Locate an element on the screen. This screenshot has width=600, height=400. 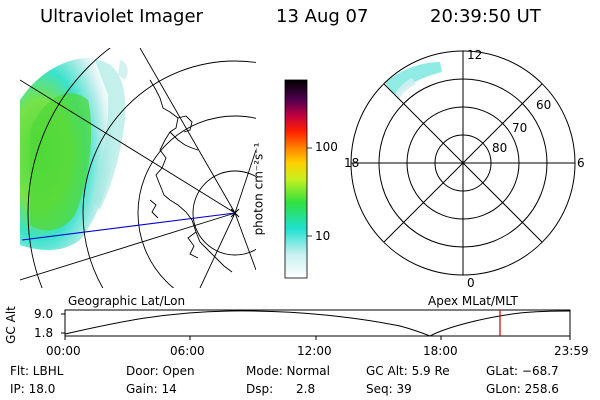
colorbar-tick-100: 100 is located at coordinates (326, 147).